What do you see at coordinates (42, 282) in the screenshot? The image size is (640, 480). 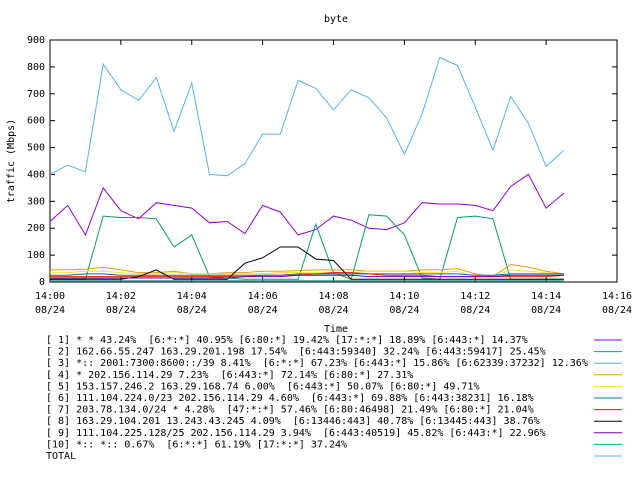 I see `y-tick-label: 0` at bounding box center [42, 282].